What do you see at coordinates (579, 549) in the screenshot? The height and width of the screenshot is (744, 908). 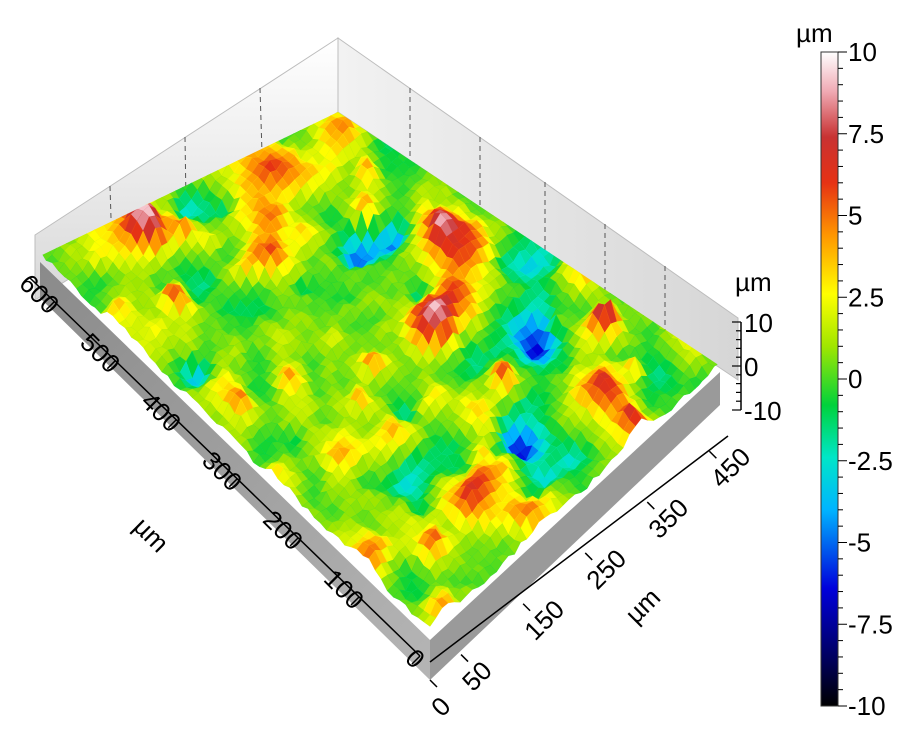 I see `y-axis-line` at bounding box center [579, 549].